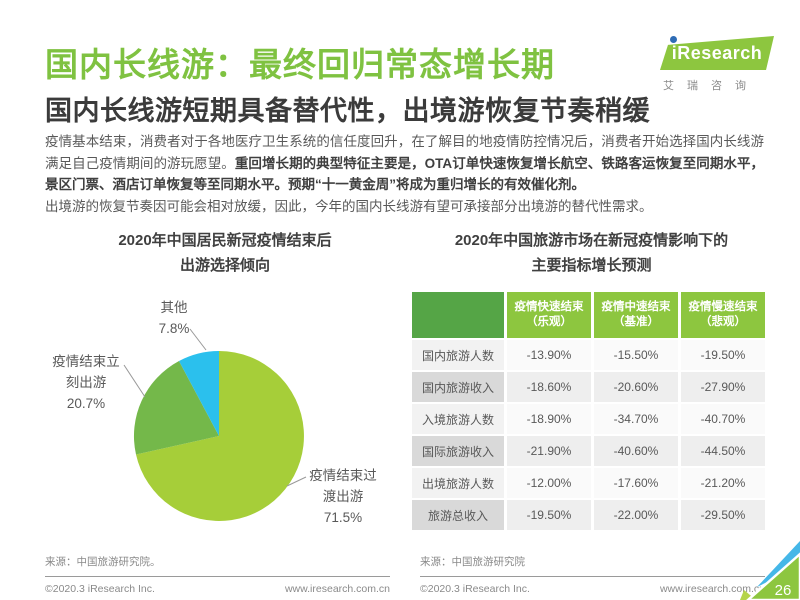 The image size is (800, 600). Describe the element at coordinates (347, 111) in the screenshot. I see `page-subtitle: 国内长线游短期具备替代性，出境游恢复节奏稍缓` at that location.